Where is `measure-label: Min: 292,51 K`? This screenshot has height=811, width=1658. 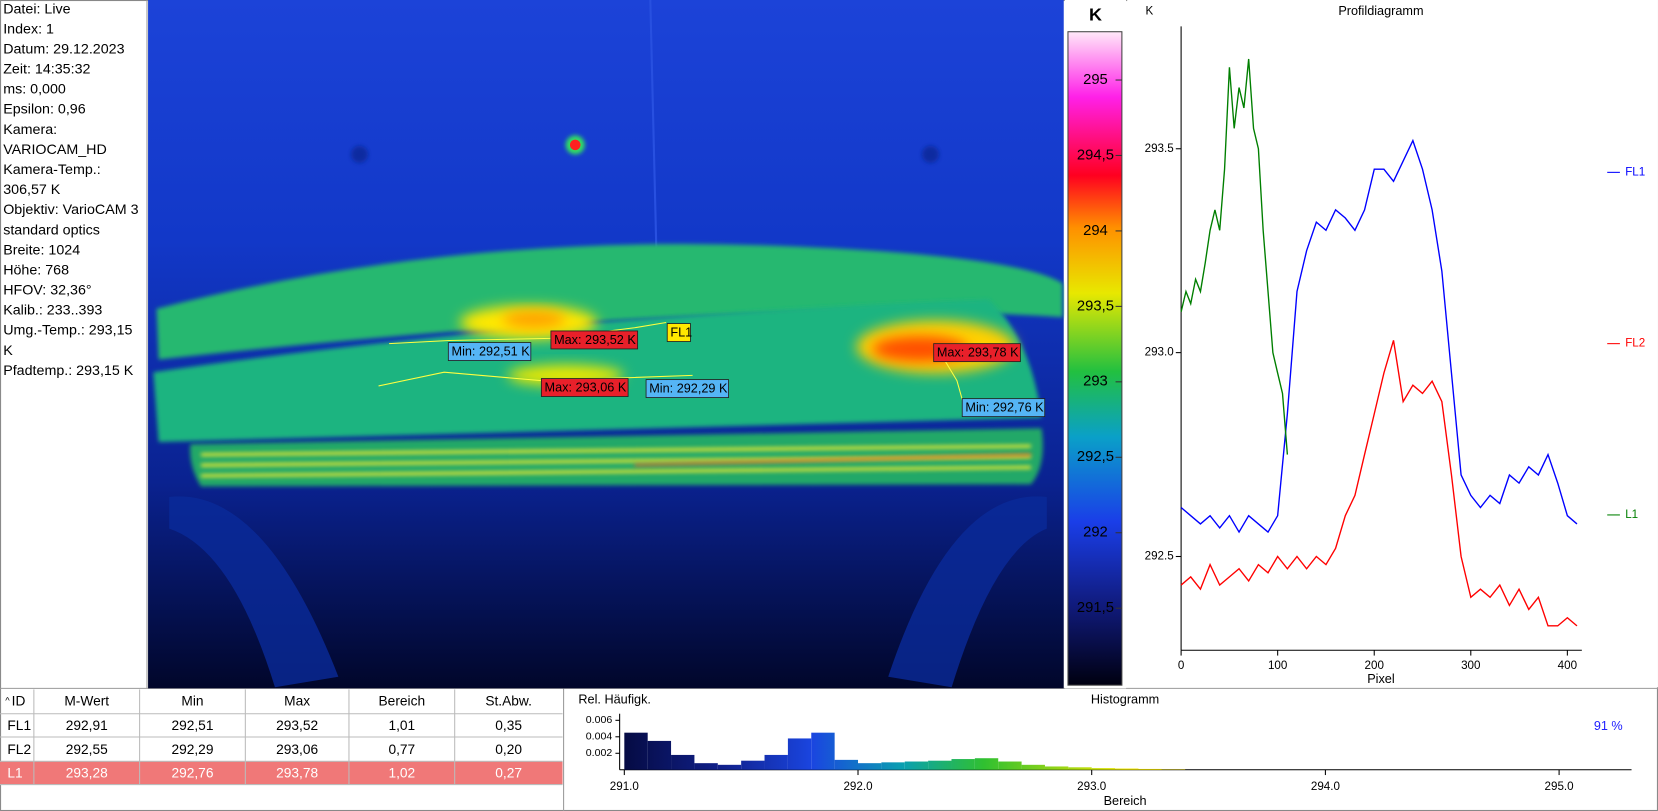 measure-label: Min: 292,51 K is located at coordinates (491, 351).